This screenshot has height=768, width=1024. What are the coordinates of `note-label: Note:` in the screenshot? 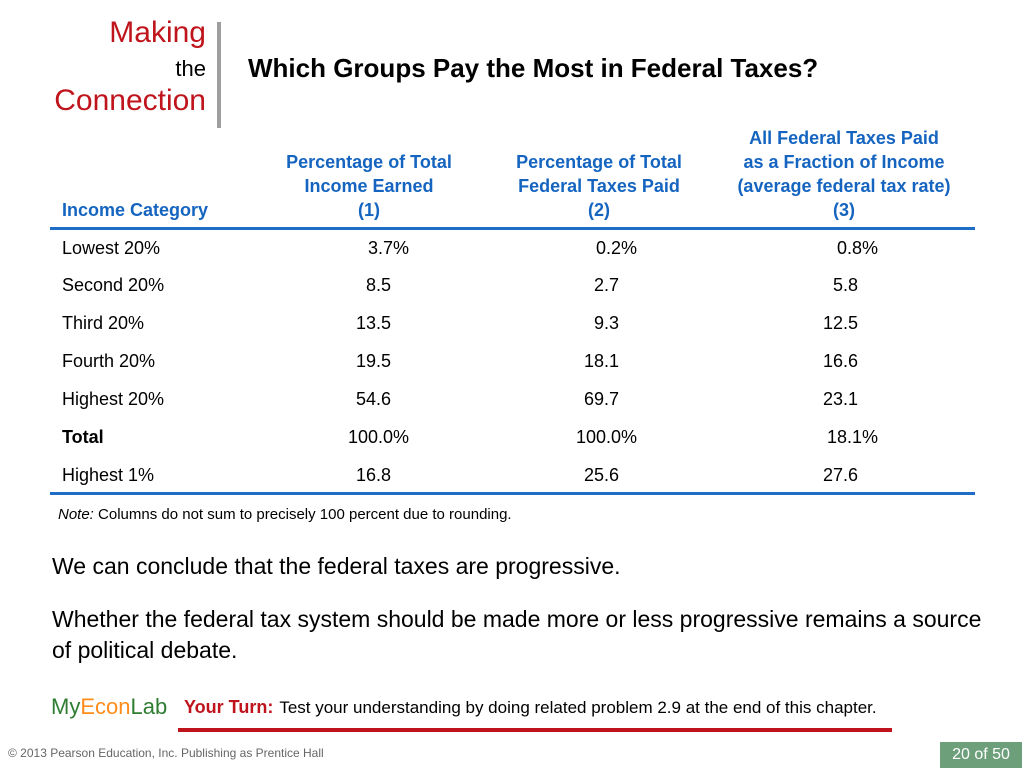 It's located at (76, 514).